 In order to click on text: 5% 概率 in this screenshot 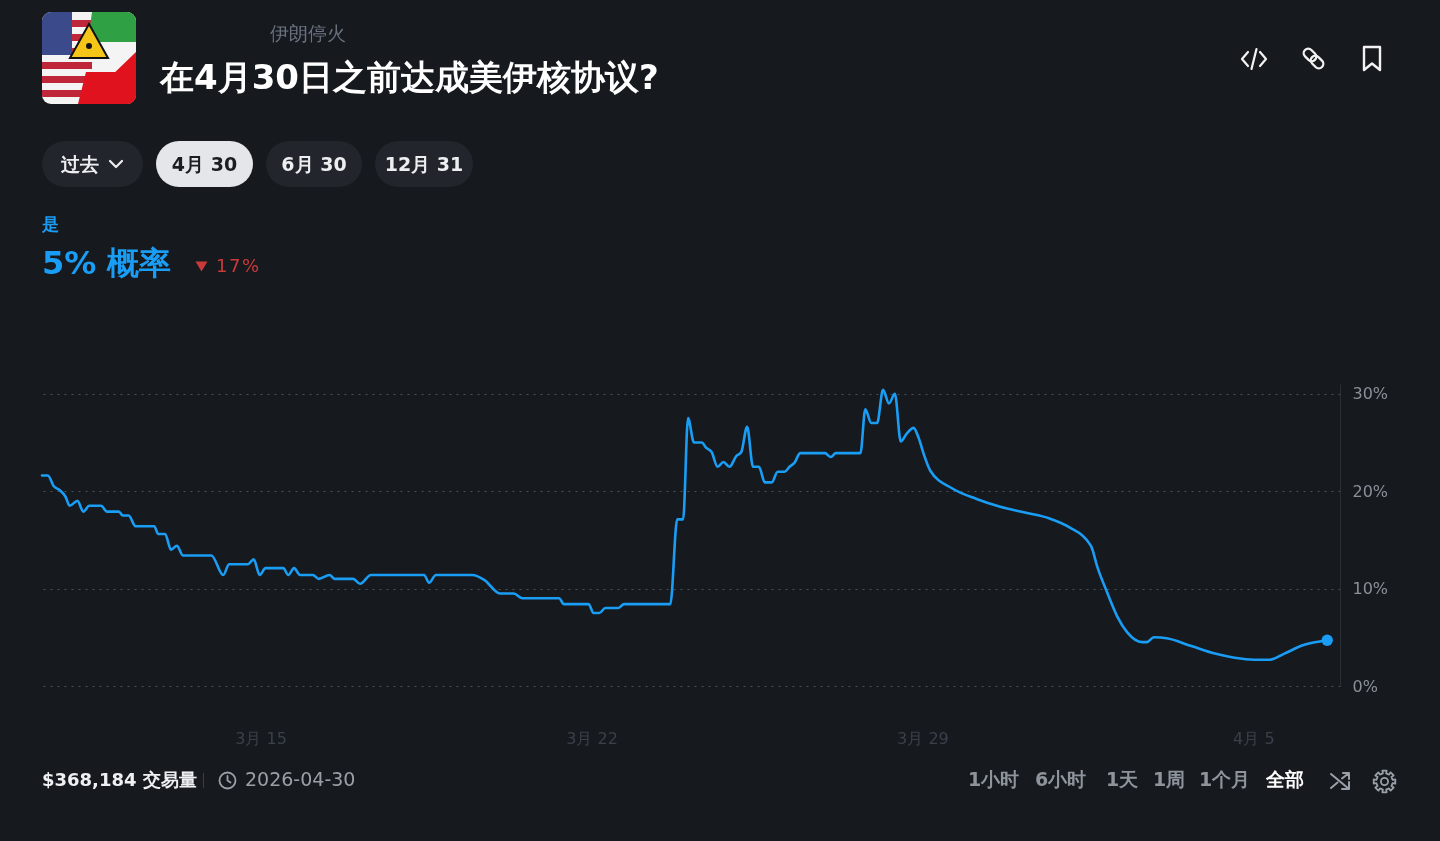, I will do `click(107, 263)`.